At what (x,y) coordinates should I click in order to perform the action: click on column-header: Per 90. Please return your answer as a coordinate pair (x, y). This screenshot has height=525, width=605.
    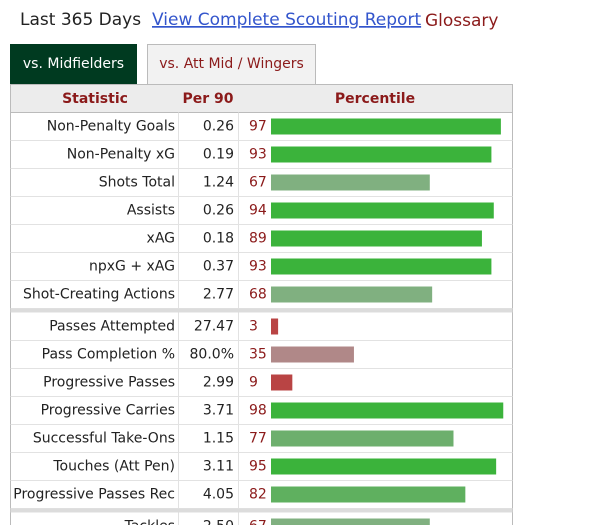
    Looking at the image, I should click on (207, 99).